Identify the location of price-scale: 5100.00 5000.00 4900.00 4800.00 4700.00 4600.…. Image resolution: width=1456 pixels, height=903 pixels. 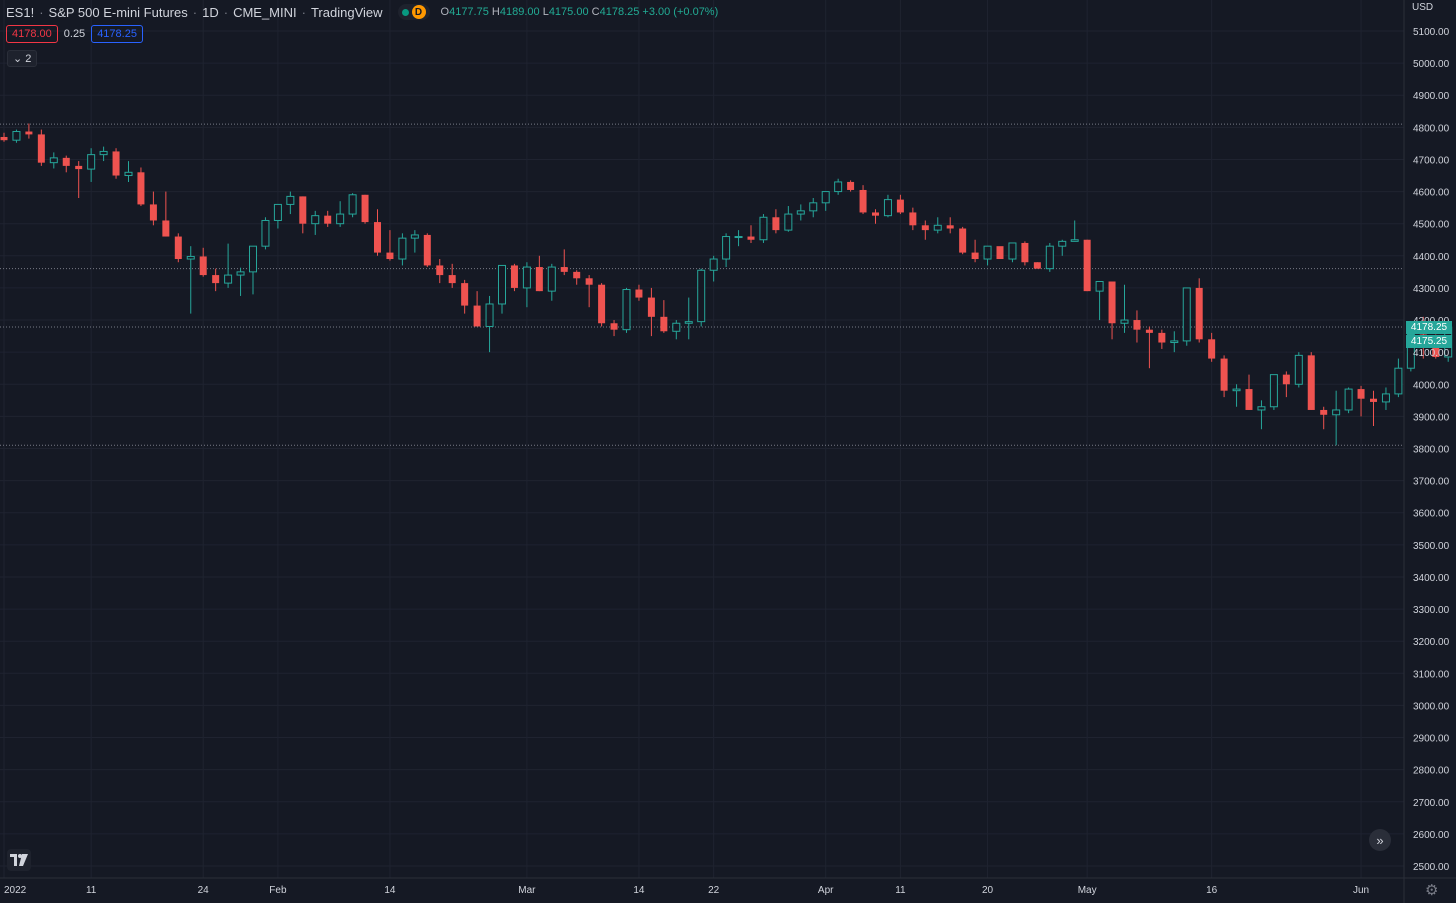
(1431, 450).